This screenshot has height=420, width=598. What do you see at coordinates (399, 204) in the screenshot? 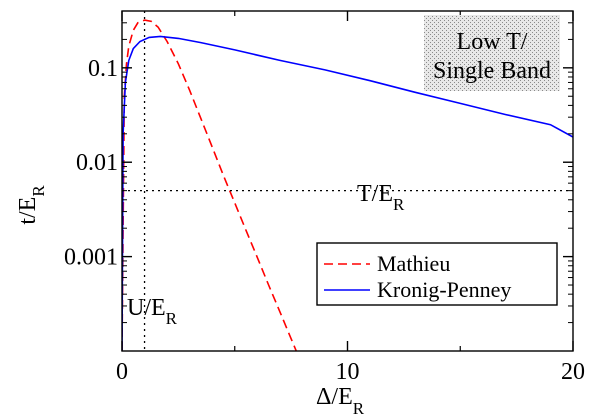
I see `temperature-label-sub: R` at bounding box center [399, 204].